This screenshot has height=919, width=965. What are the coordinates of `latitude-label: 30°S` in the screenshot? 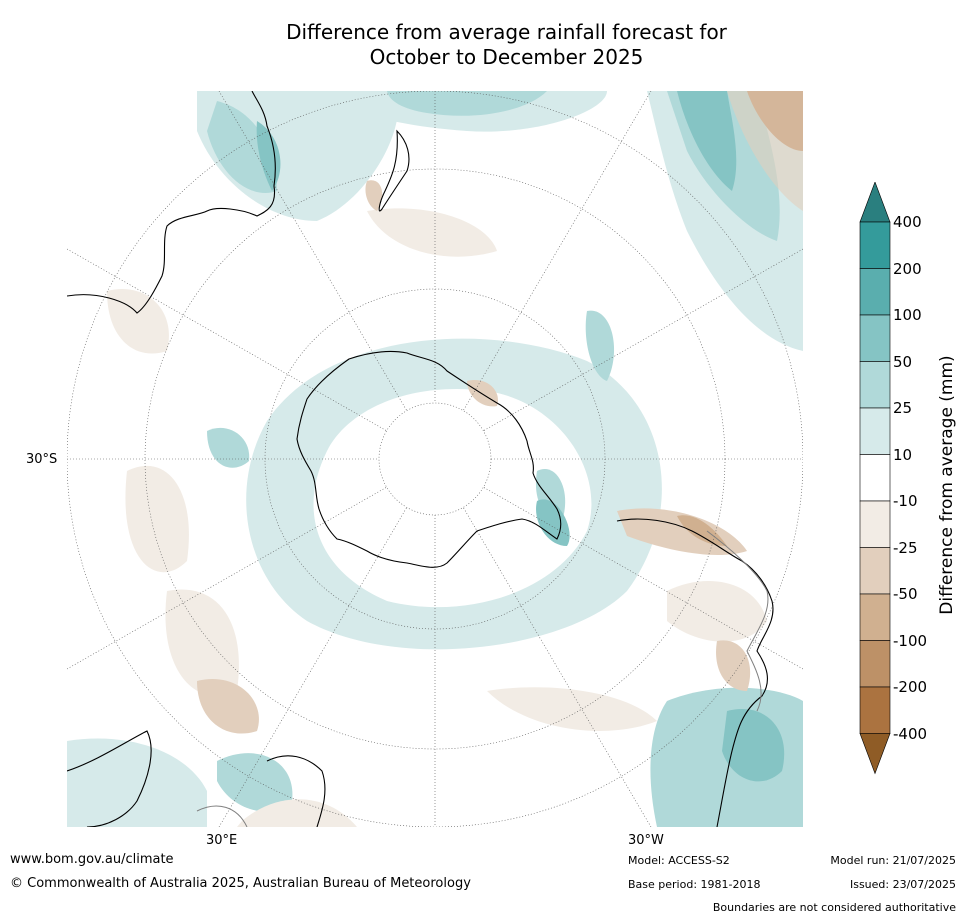 It's located at (42, 459).